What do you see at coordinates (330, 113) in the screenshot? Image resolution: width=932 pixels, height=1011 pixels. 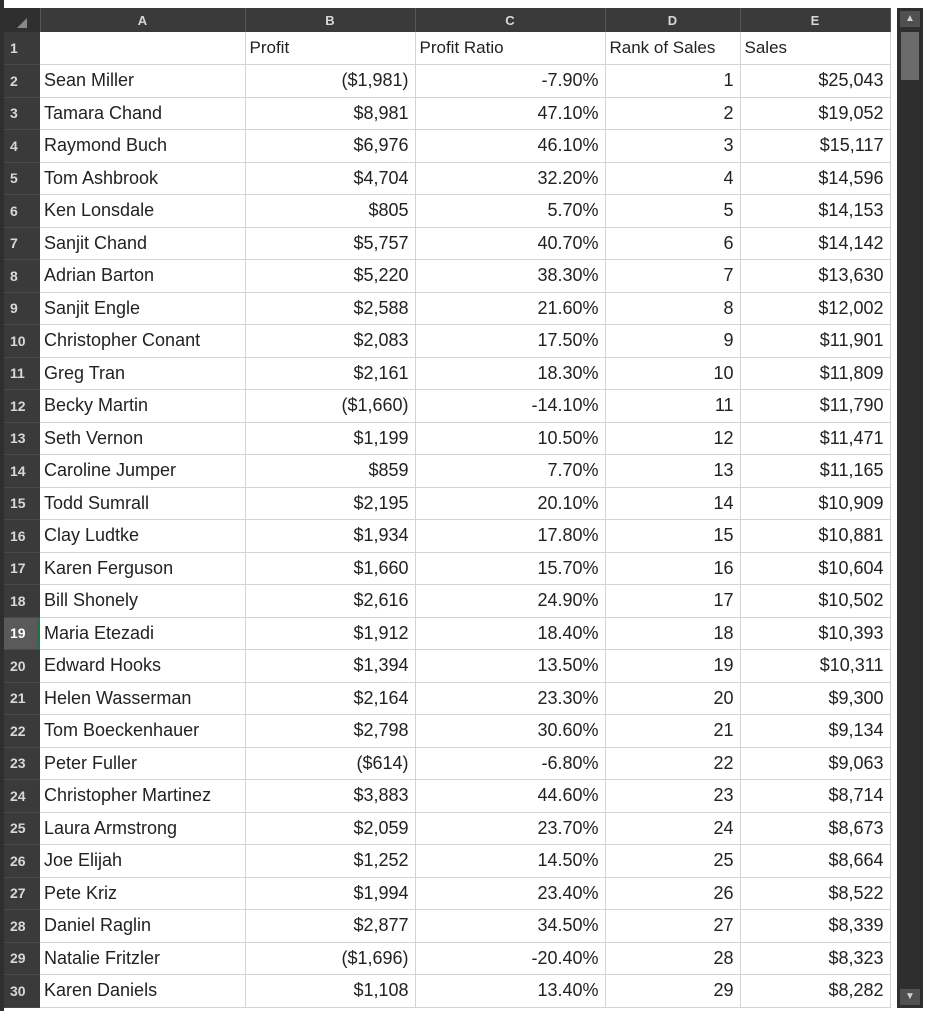 I see `cell-profit: $8,981` at bounding box center [330, 113].